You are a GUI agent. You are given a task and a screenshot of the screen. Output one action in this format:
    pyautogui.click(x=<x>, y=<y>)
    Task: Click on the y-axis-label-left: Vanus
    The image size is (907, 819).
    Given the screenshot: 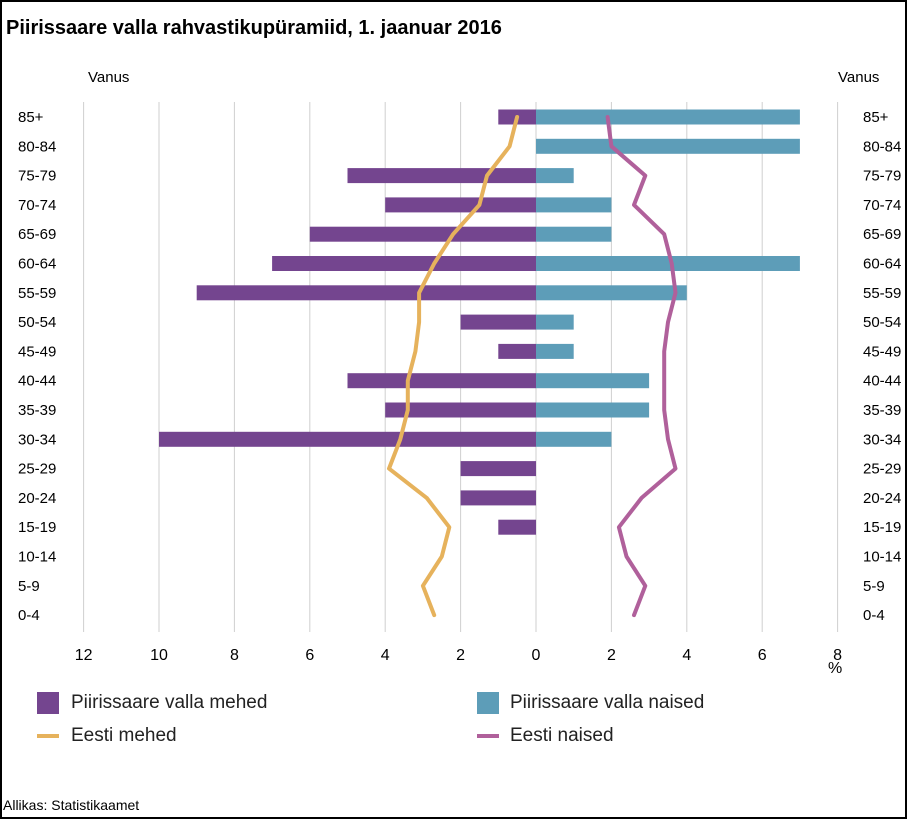 What is the action you would take?
    pyautogui.click(x=108, y=77)
    